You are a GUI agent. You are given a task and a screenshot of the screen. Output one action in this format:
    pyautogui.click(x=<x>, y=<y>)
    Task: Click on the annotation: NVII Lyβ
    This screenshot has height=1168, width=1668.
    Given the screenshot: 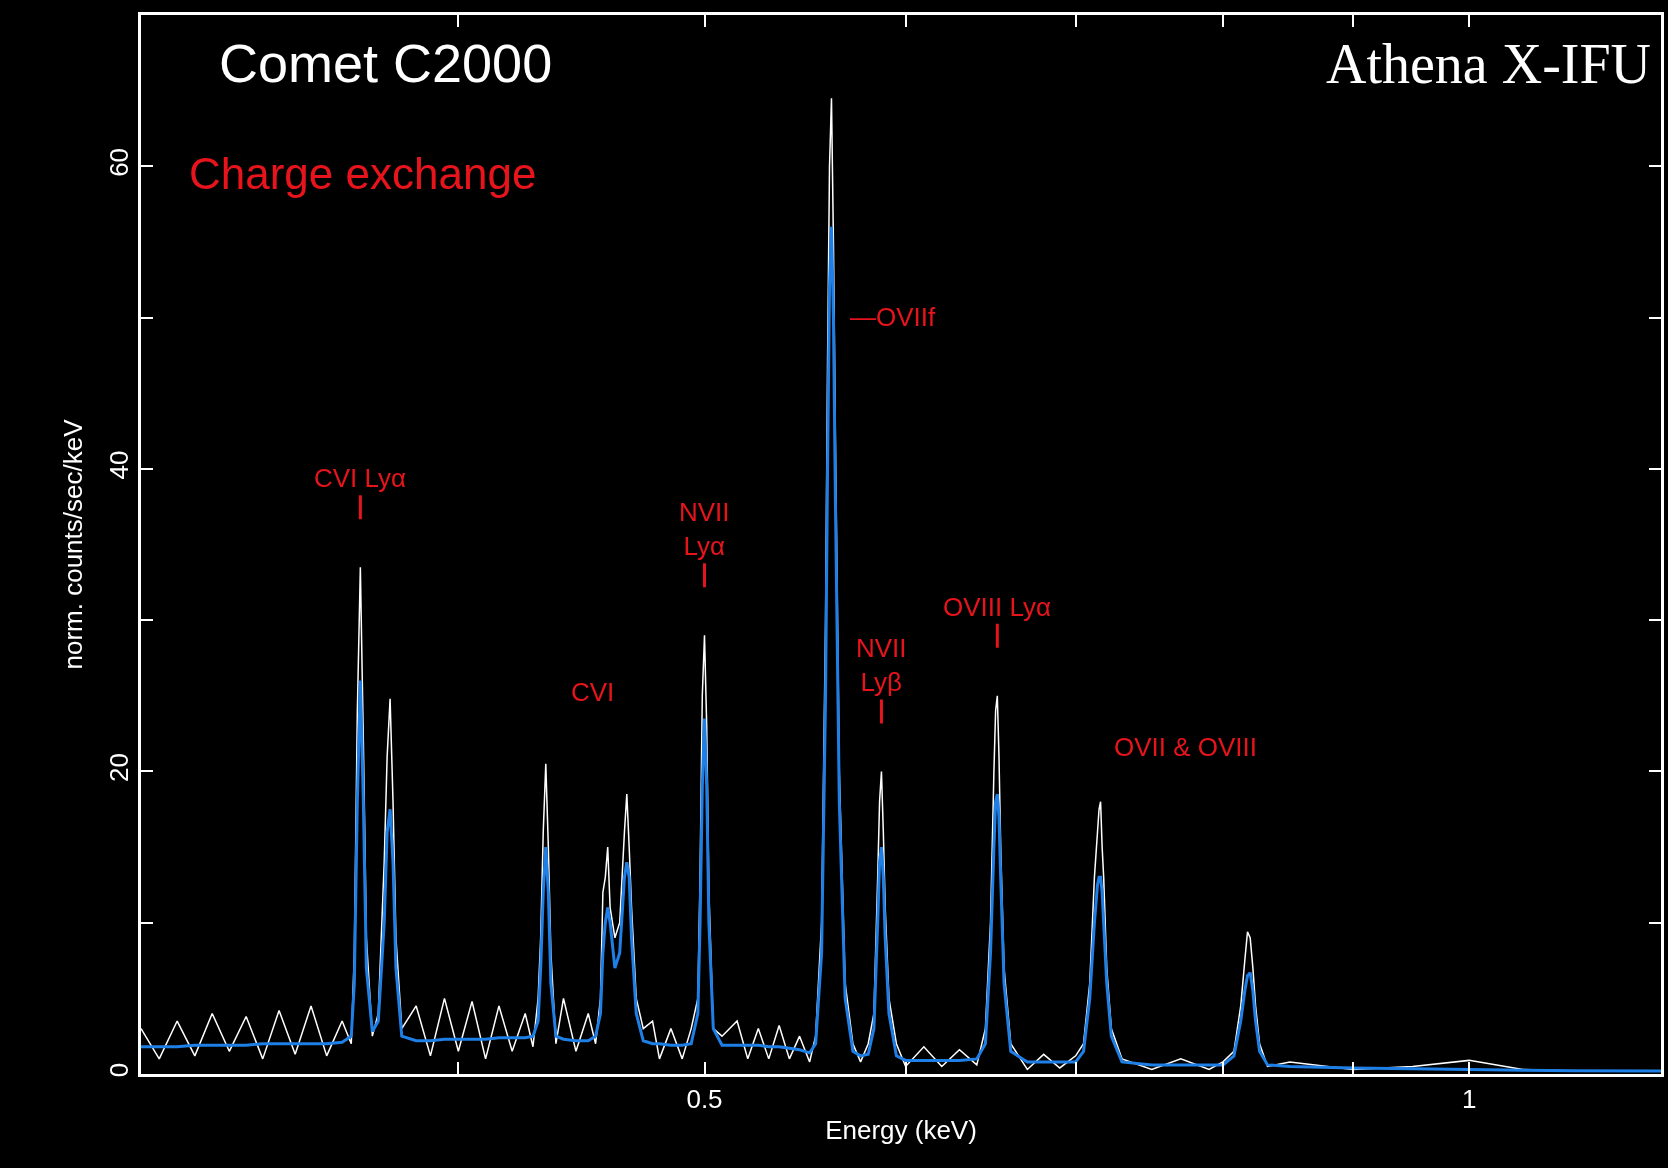 What is the action you would take?
    pyautogui.click(x=881, y=665)
    